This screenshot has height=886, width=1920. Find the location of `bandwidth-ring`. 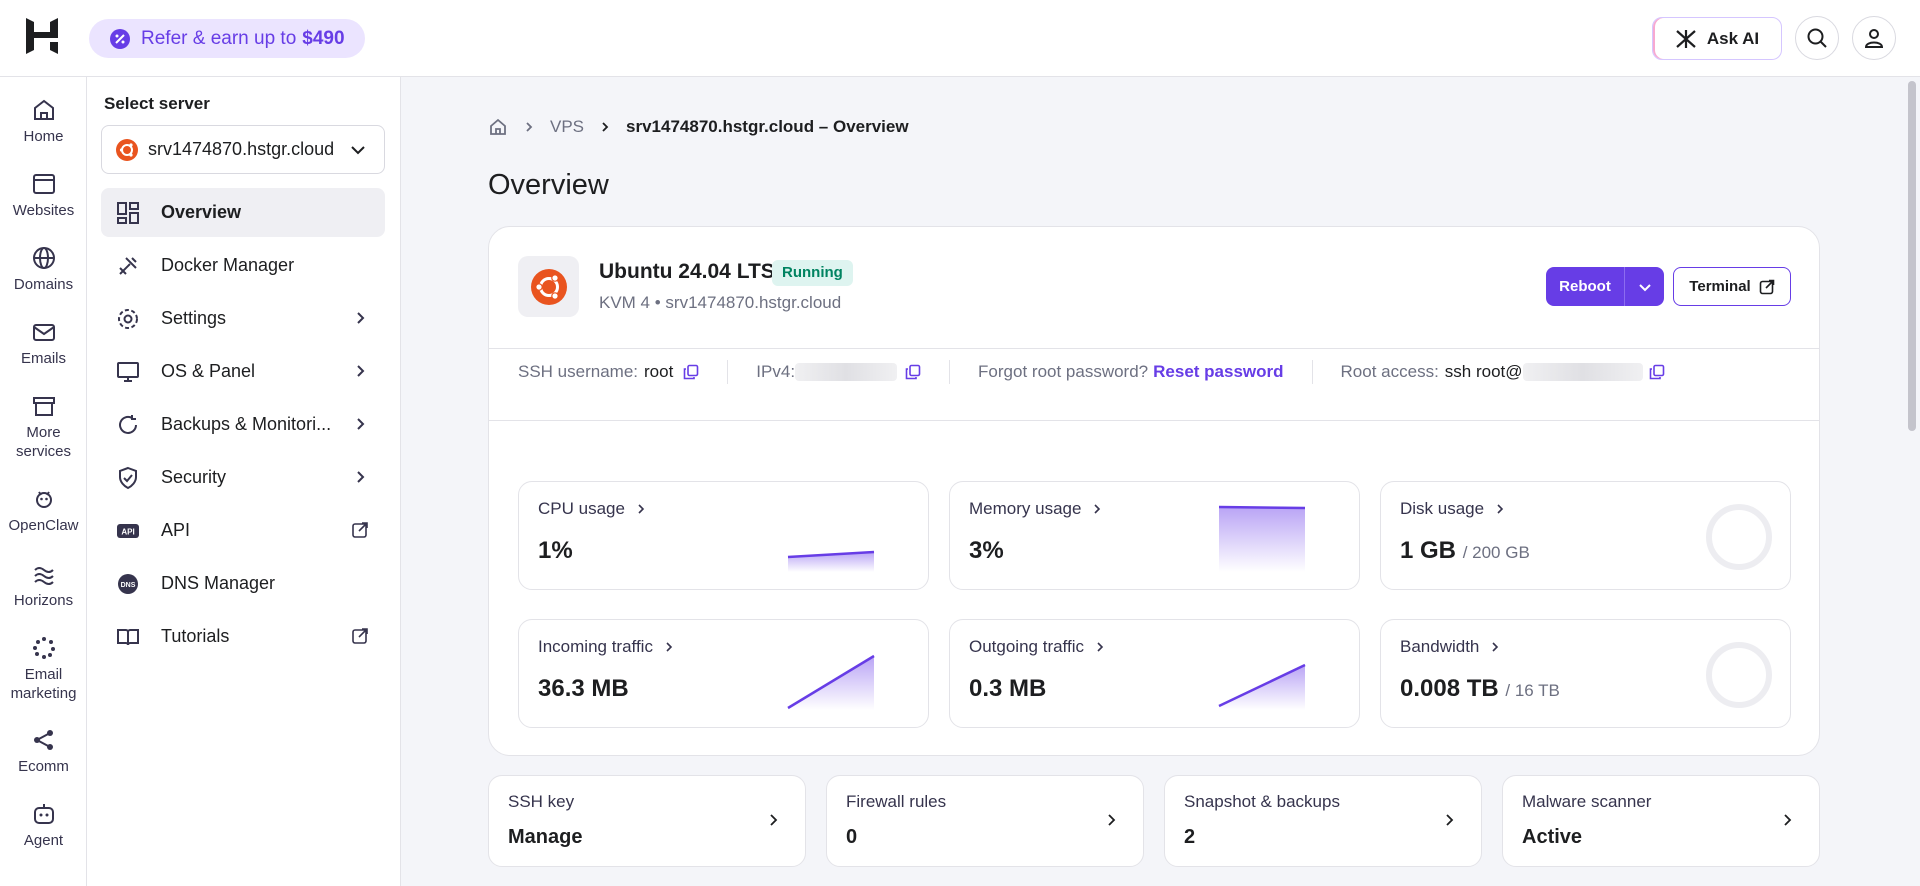

bandwidth-ring is located at coordinates (1739, 675).